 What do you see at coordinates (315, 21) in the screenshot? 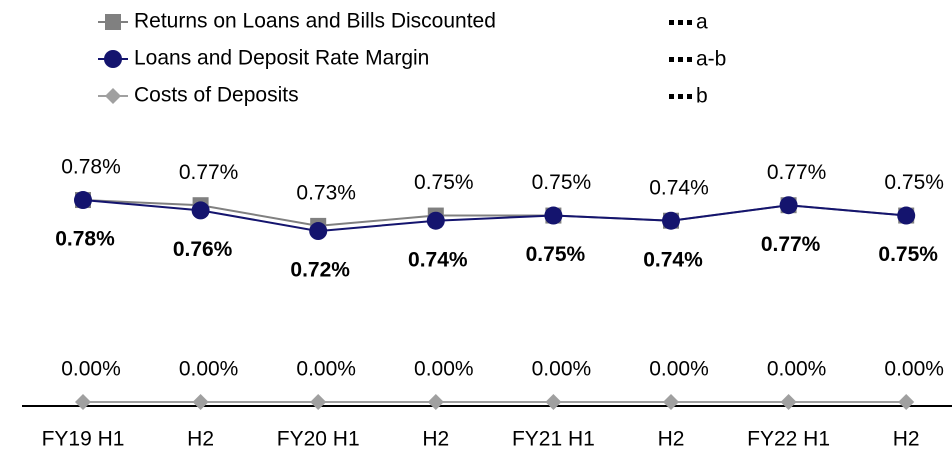
I see `legend-label: Returns on Loans and Bills Discounted` at bounding box center [315, 21].